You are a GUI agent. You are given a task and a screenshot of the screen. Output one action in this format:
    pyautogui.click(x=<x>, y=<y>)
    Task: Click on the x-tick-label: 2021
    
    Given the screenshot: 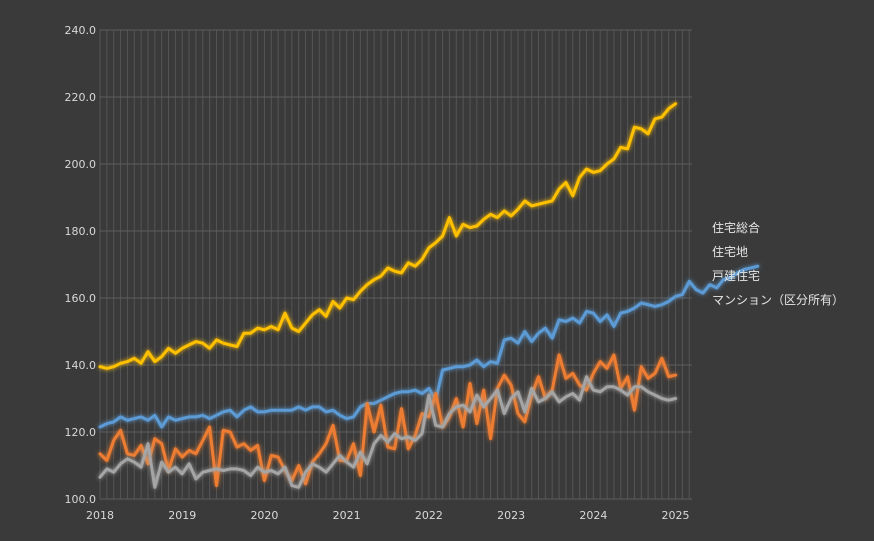 What is the action you would take?
    pyautogui.click(x=347, y=515)
    